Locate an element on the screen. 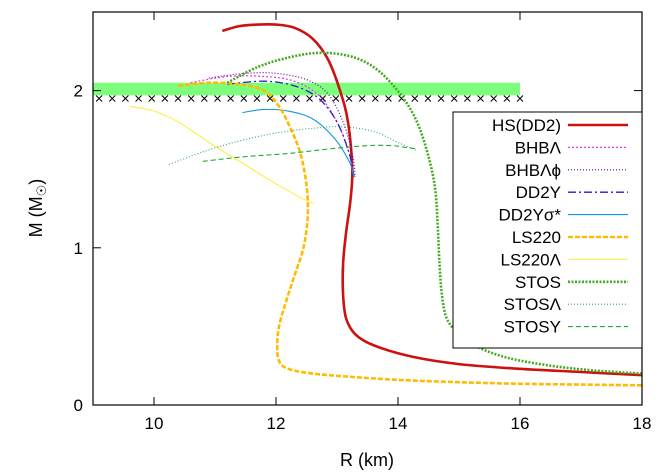  mass-constraint-band is located at coordinates (306, 89).